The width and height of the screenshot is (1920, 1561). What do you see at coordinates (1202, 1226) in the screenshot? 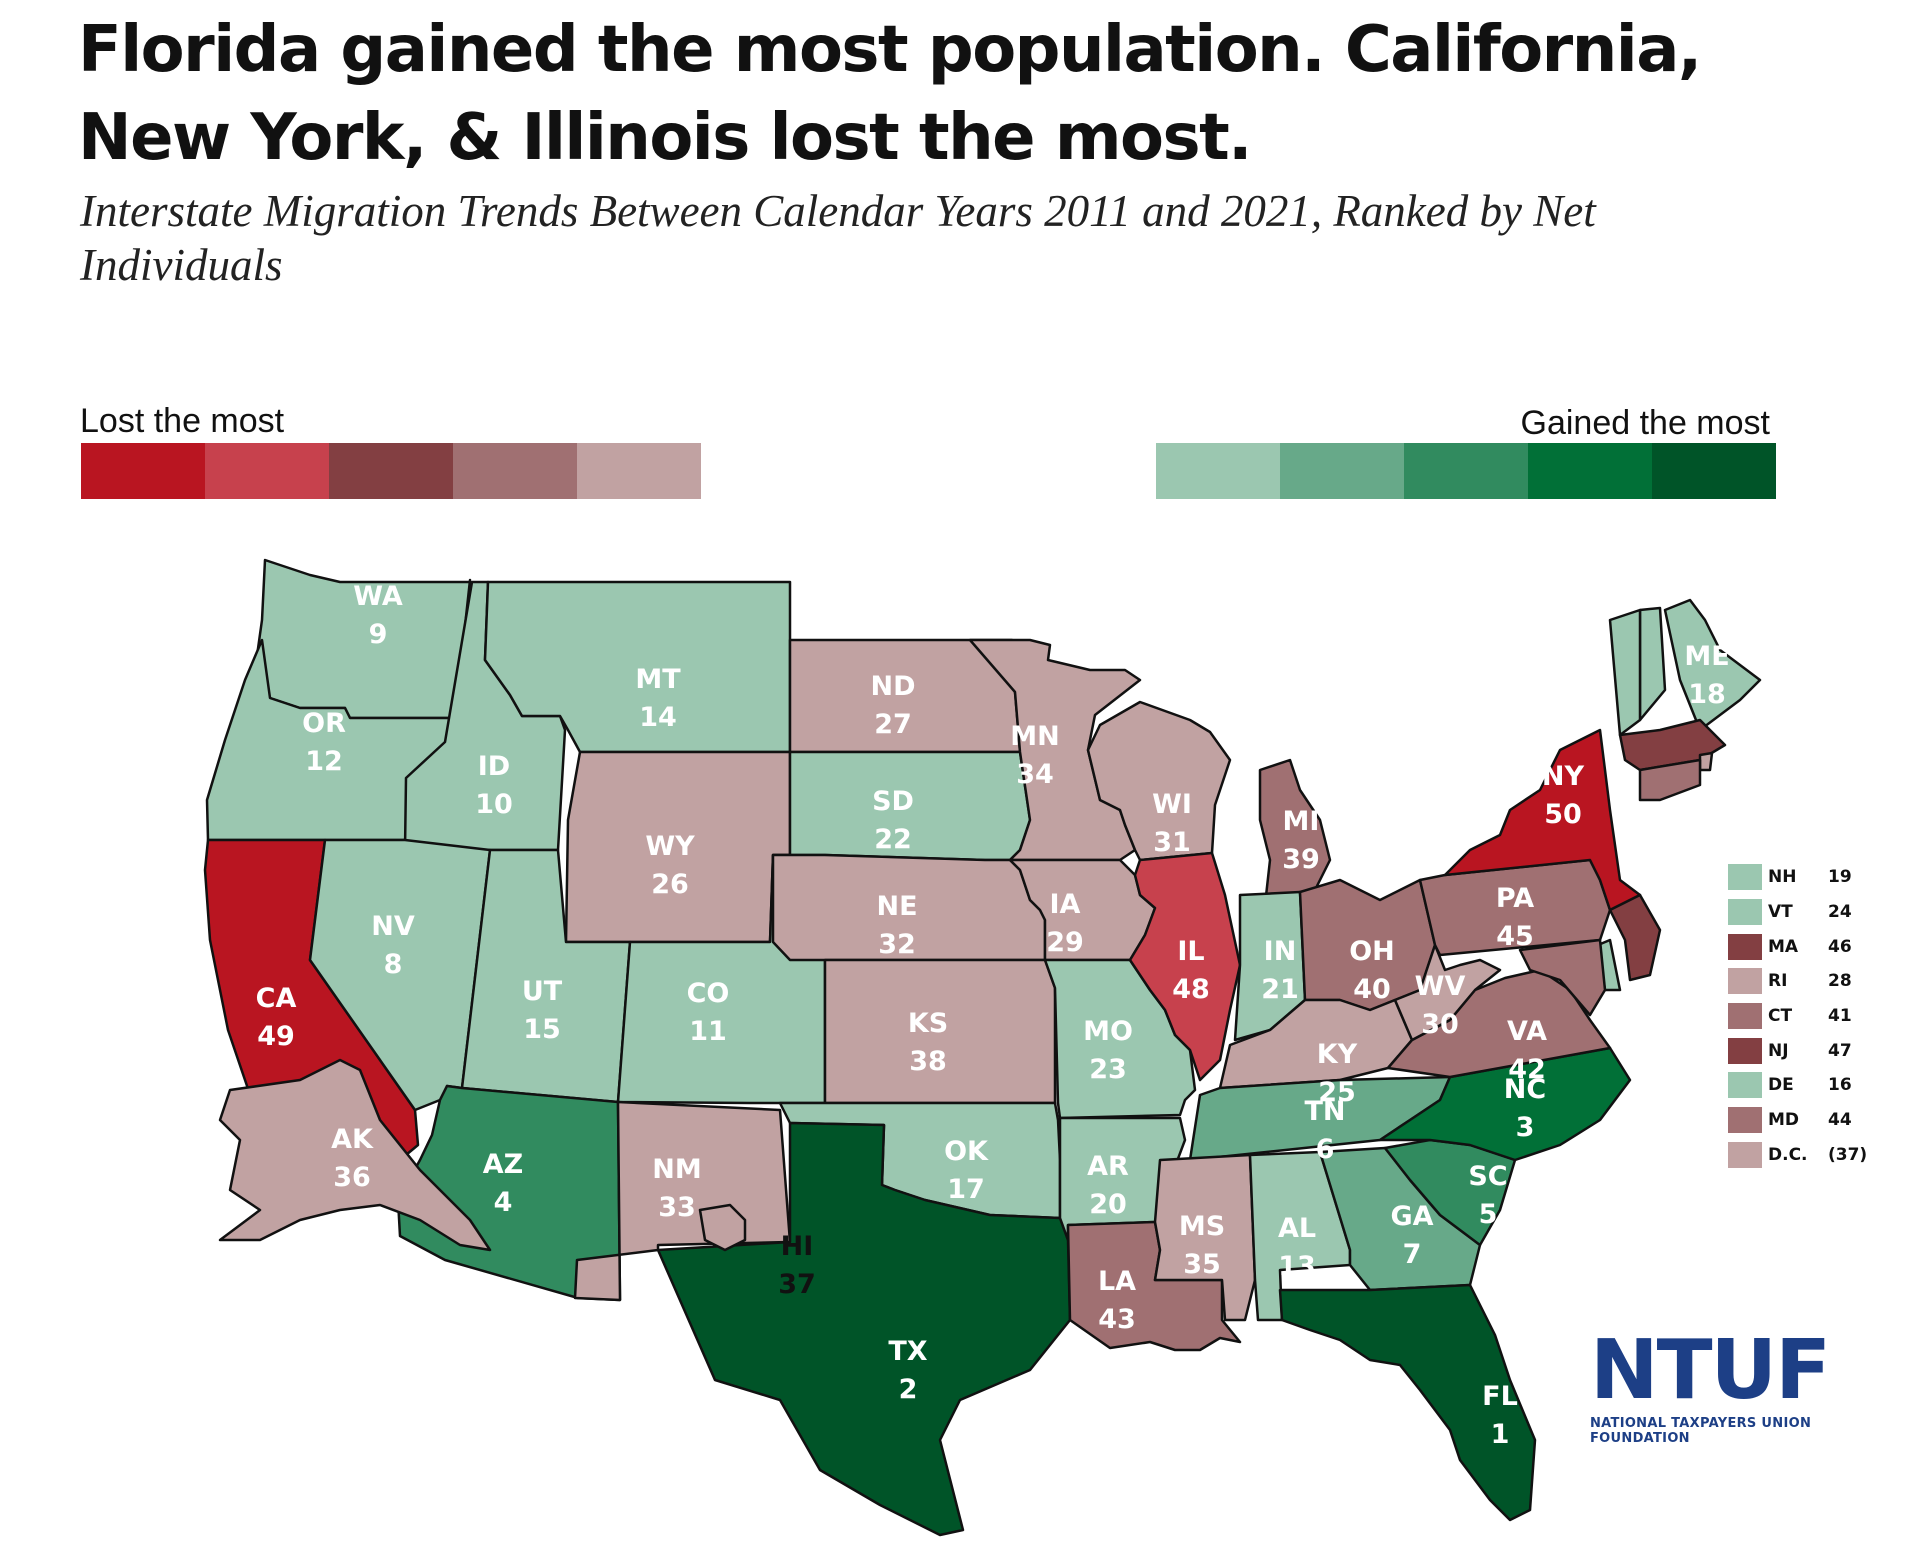
I see `state-abbr-ms: MS` at bounding box center [1202, 1226].